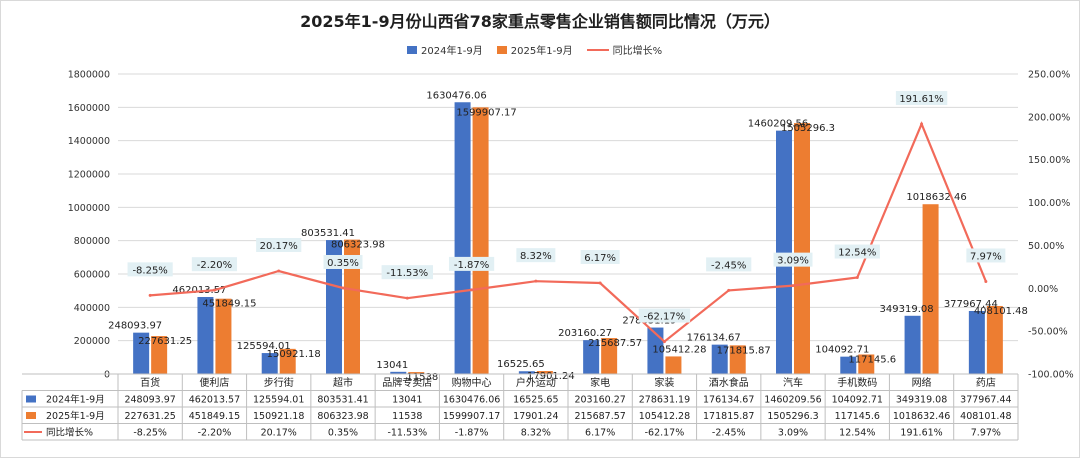 The width and height of the screenshot is (1080, 458). Describe the element at coordinates (75, 400) in the screenshot. I see `table-row-label: 2024年1-9月` at that location.